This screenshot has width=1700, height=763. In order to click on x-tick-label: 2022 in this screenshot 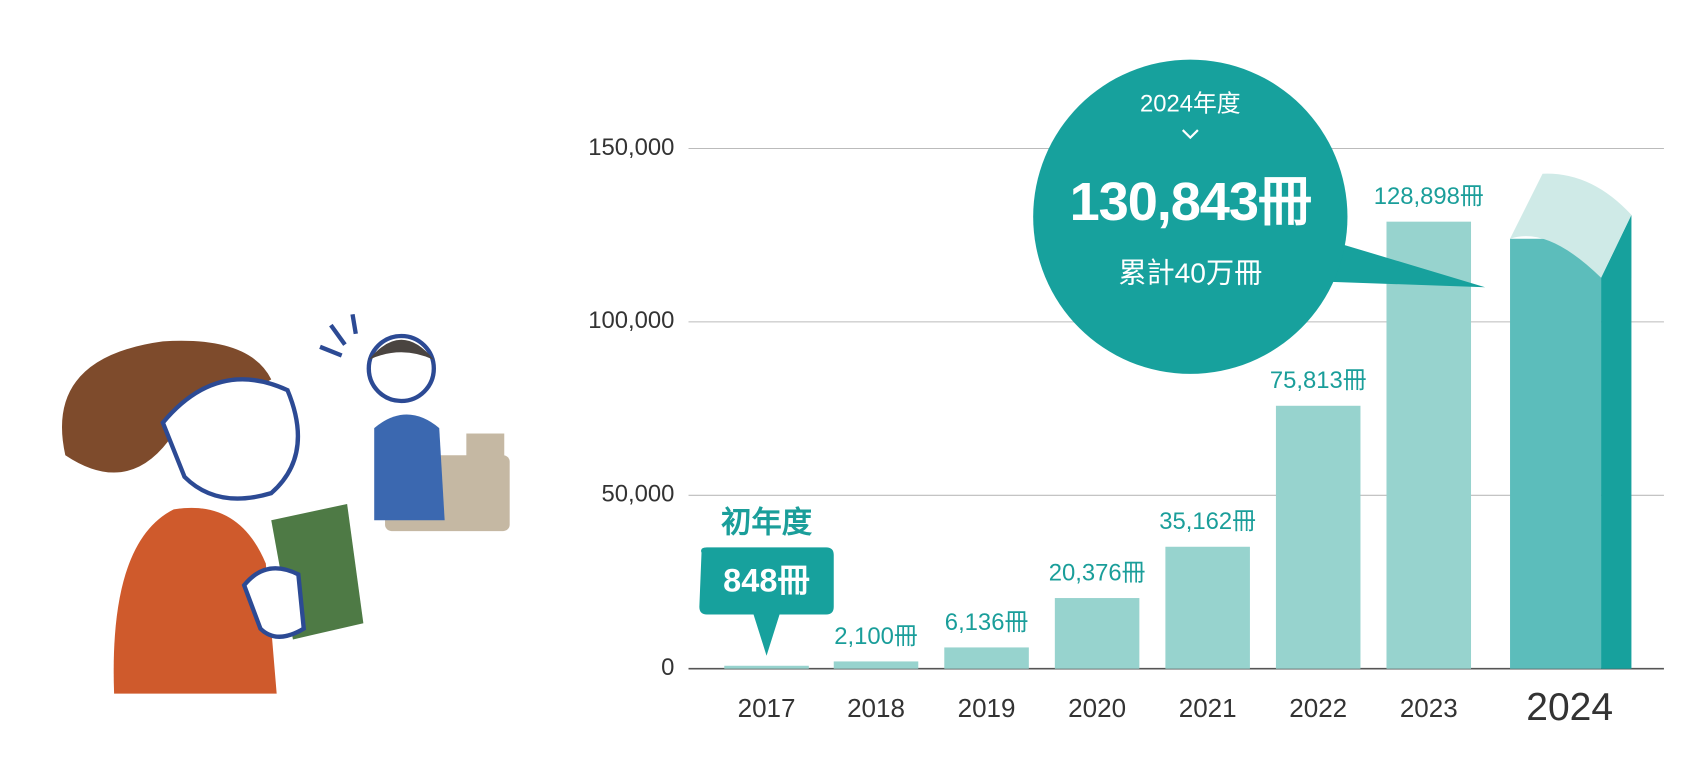, I will do `click(1318, 708)`.